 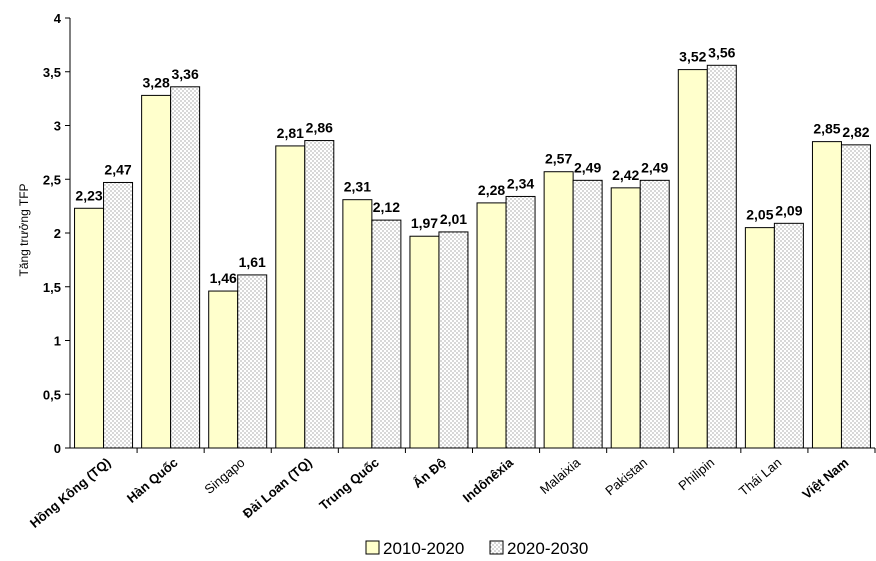 What do you see at coordinates (491, 190) in the screenshot?
I see `data-label: 2,28` at bounding box center [491, 190].